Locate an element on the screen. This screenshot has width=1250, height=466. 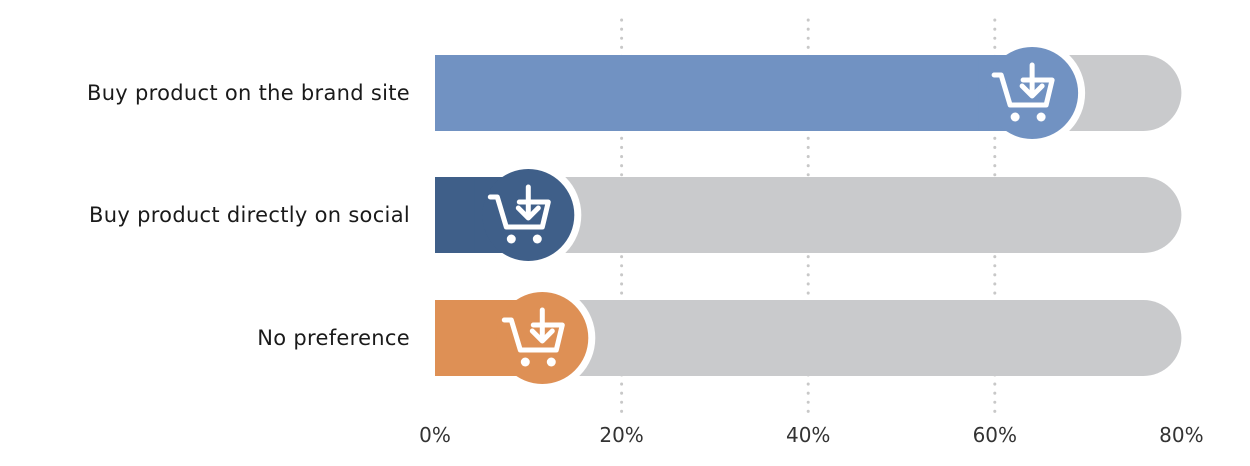
x-tick-label: 60% is located at coordinates (995, 435).